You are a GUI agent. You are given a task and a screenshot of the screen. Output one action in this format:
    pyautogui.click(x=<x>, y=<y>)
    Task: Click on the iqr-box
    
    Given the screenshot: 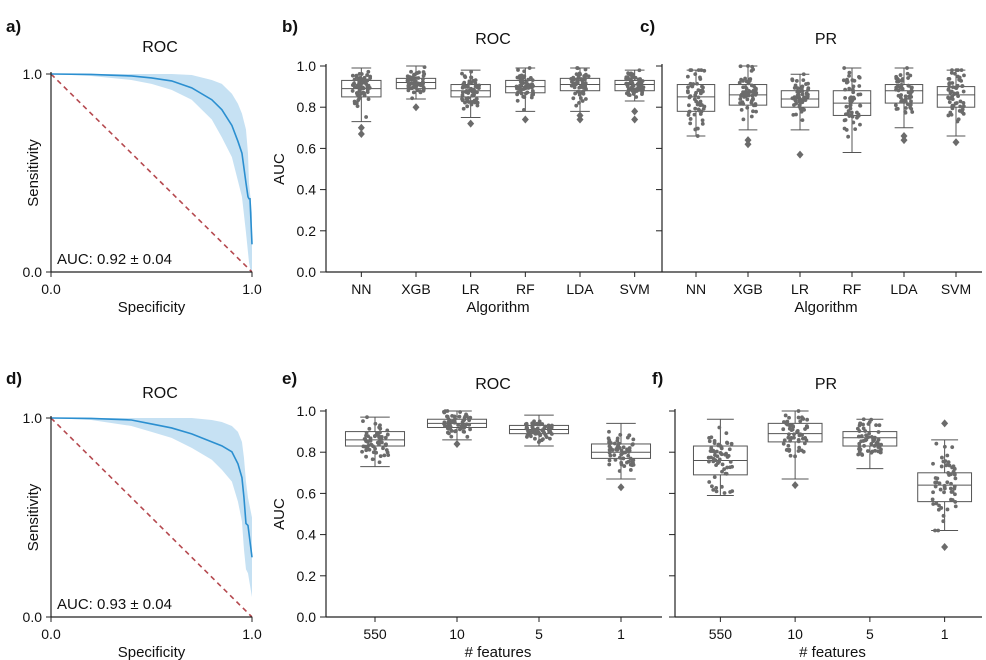 What is the action you would take?
    pyautogui.click(x=375, y=439)
    